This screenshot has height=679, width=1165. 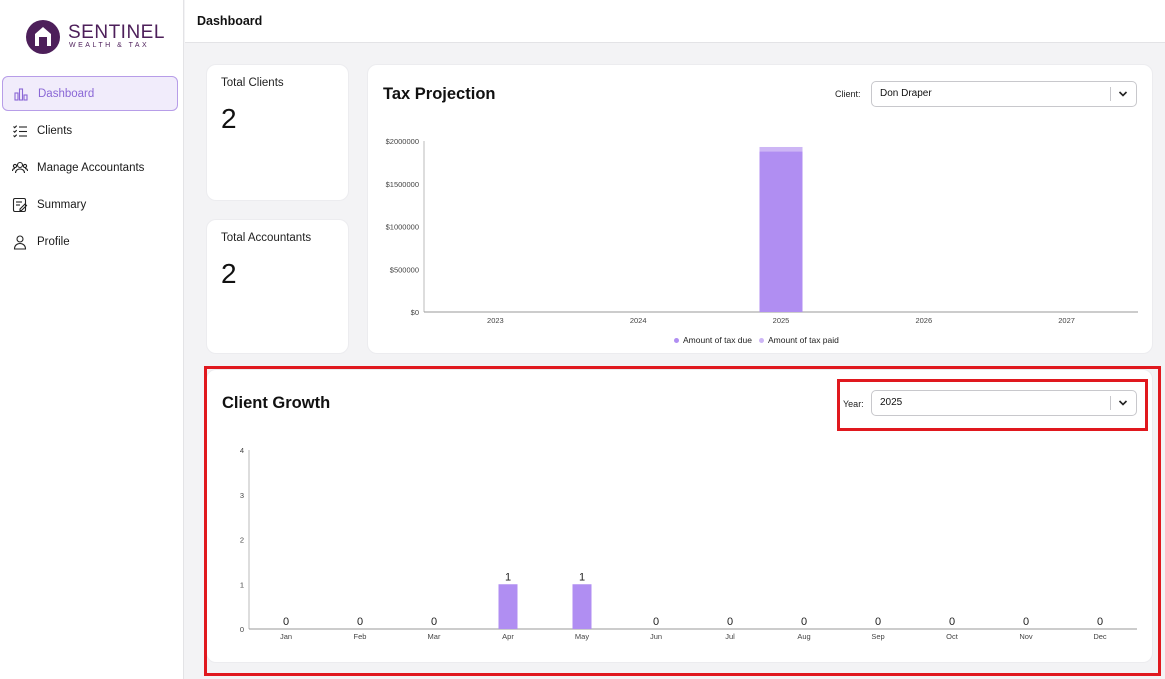 What do you see at coordinates (66, 93) in the screenshot?
I see `sidebar-item-label: Dashboard` at bounding box center [66, 93].